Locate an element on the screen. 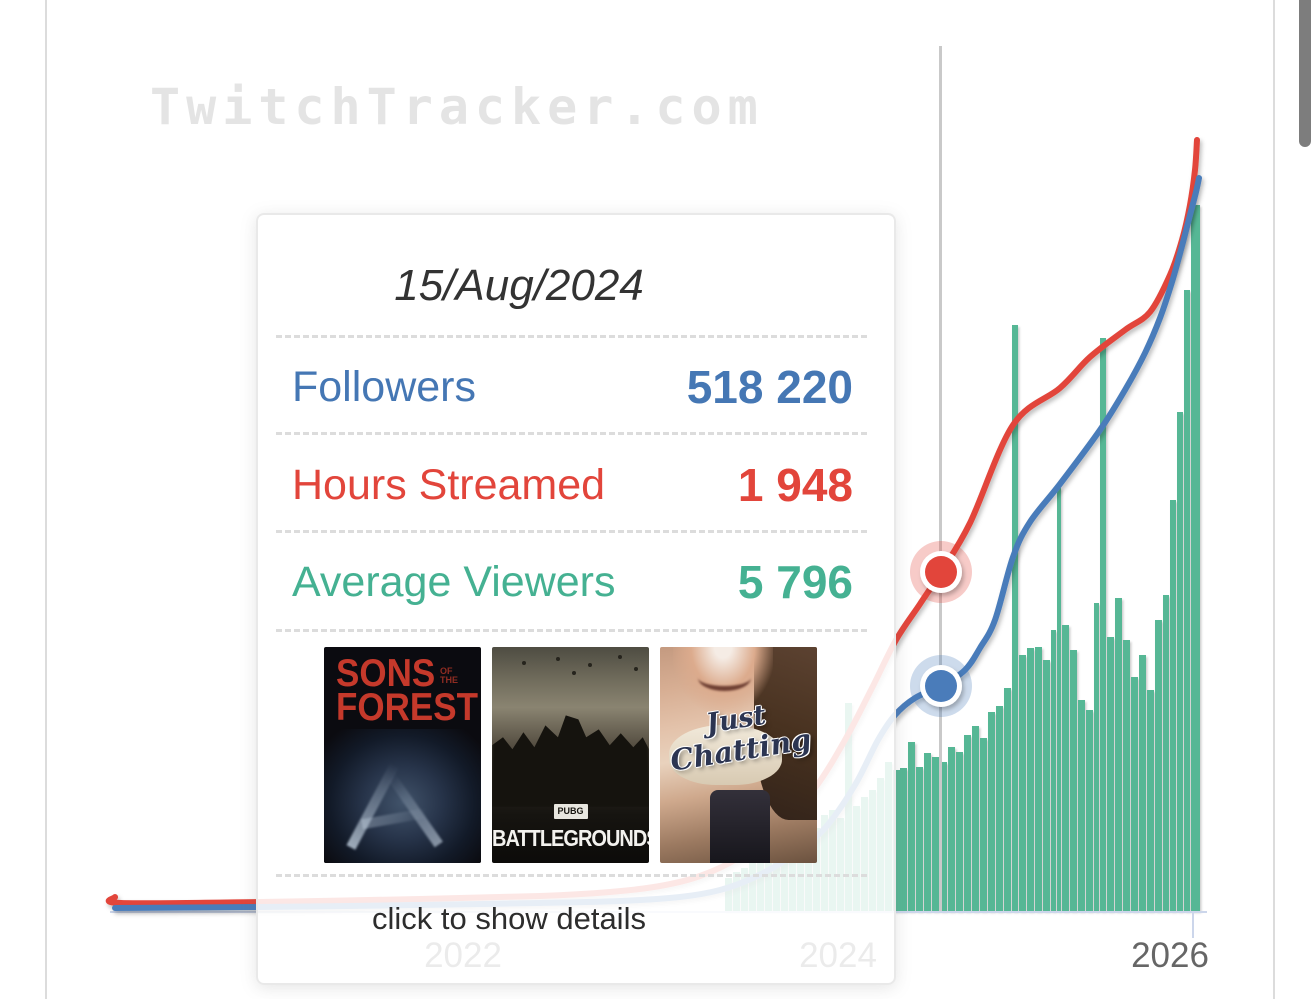 The height and width of the screenshot is (999, 1312). thumbnail-just-chatting: Just Chatting is located at coordinates (738, 755).